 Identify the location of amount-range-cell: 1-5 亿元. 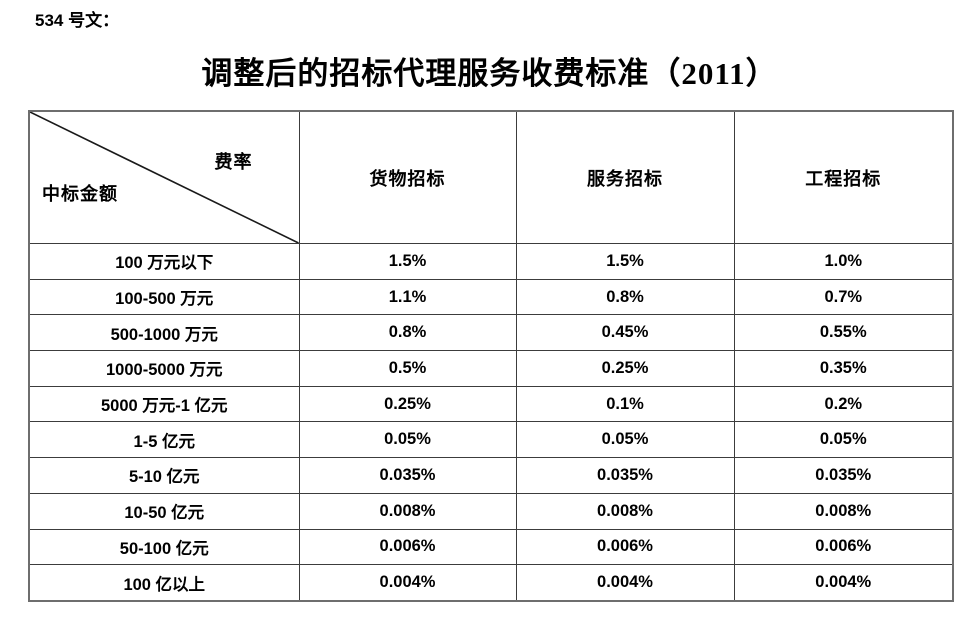
(164, 440).